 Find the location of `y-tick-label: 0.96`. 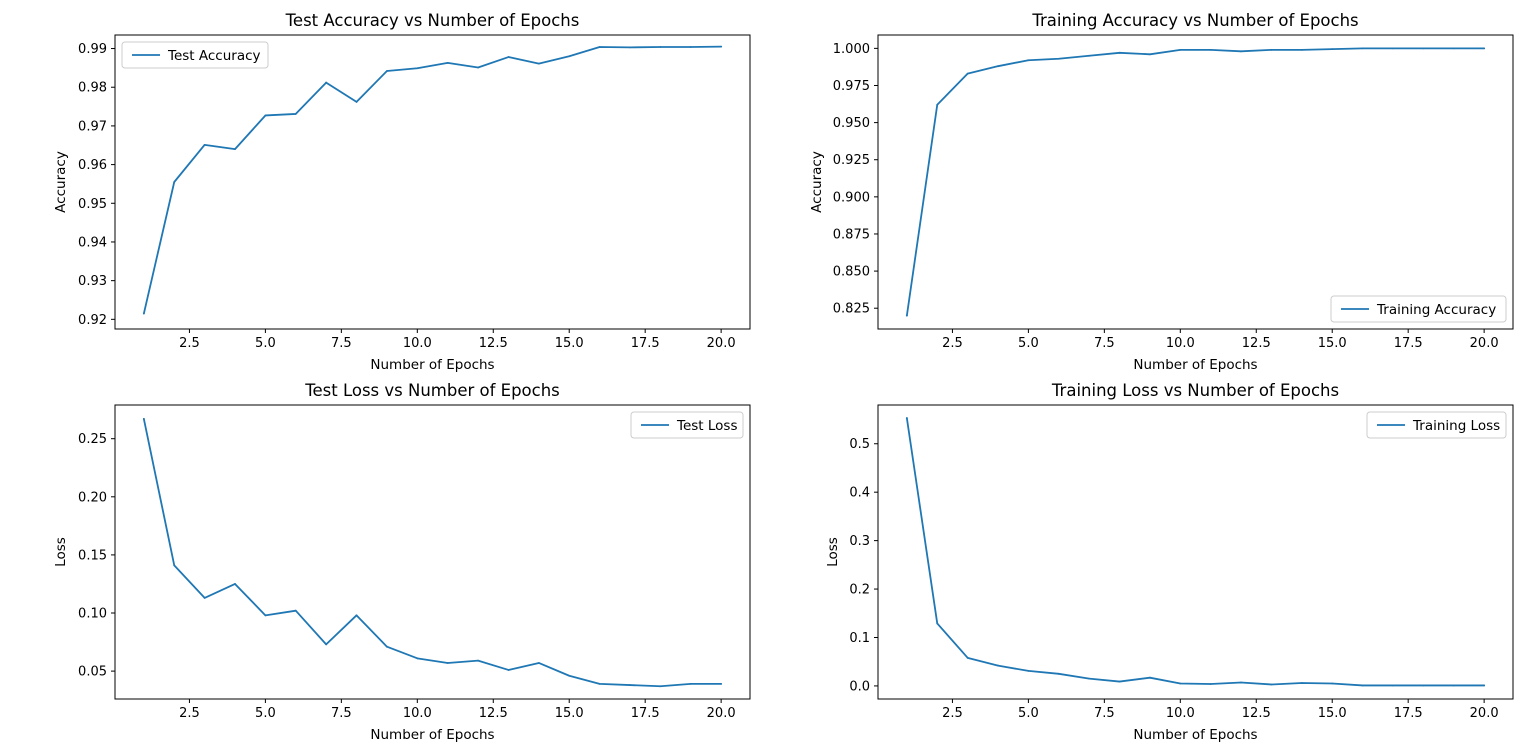

y-tick-label: 0.96 is located at coordinates (92, 165).